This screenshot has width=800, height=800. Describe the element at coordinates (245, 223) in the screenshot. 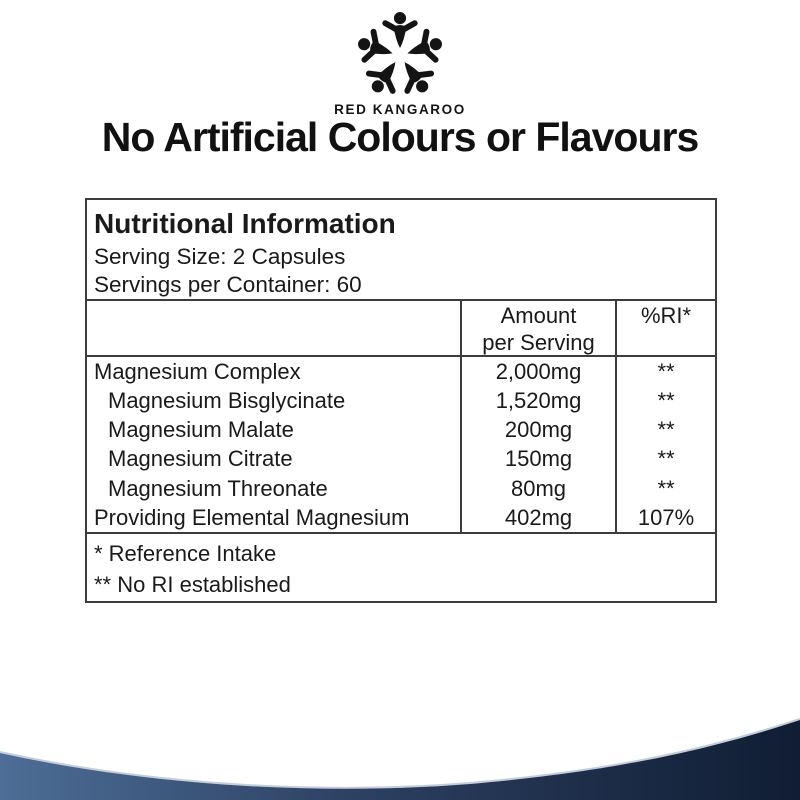

I see `nutrition-title: Nutritional Information` at that location.